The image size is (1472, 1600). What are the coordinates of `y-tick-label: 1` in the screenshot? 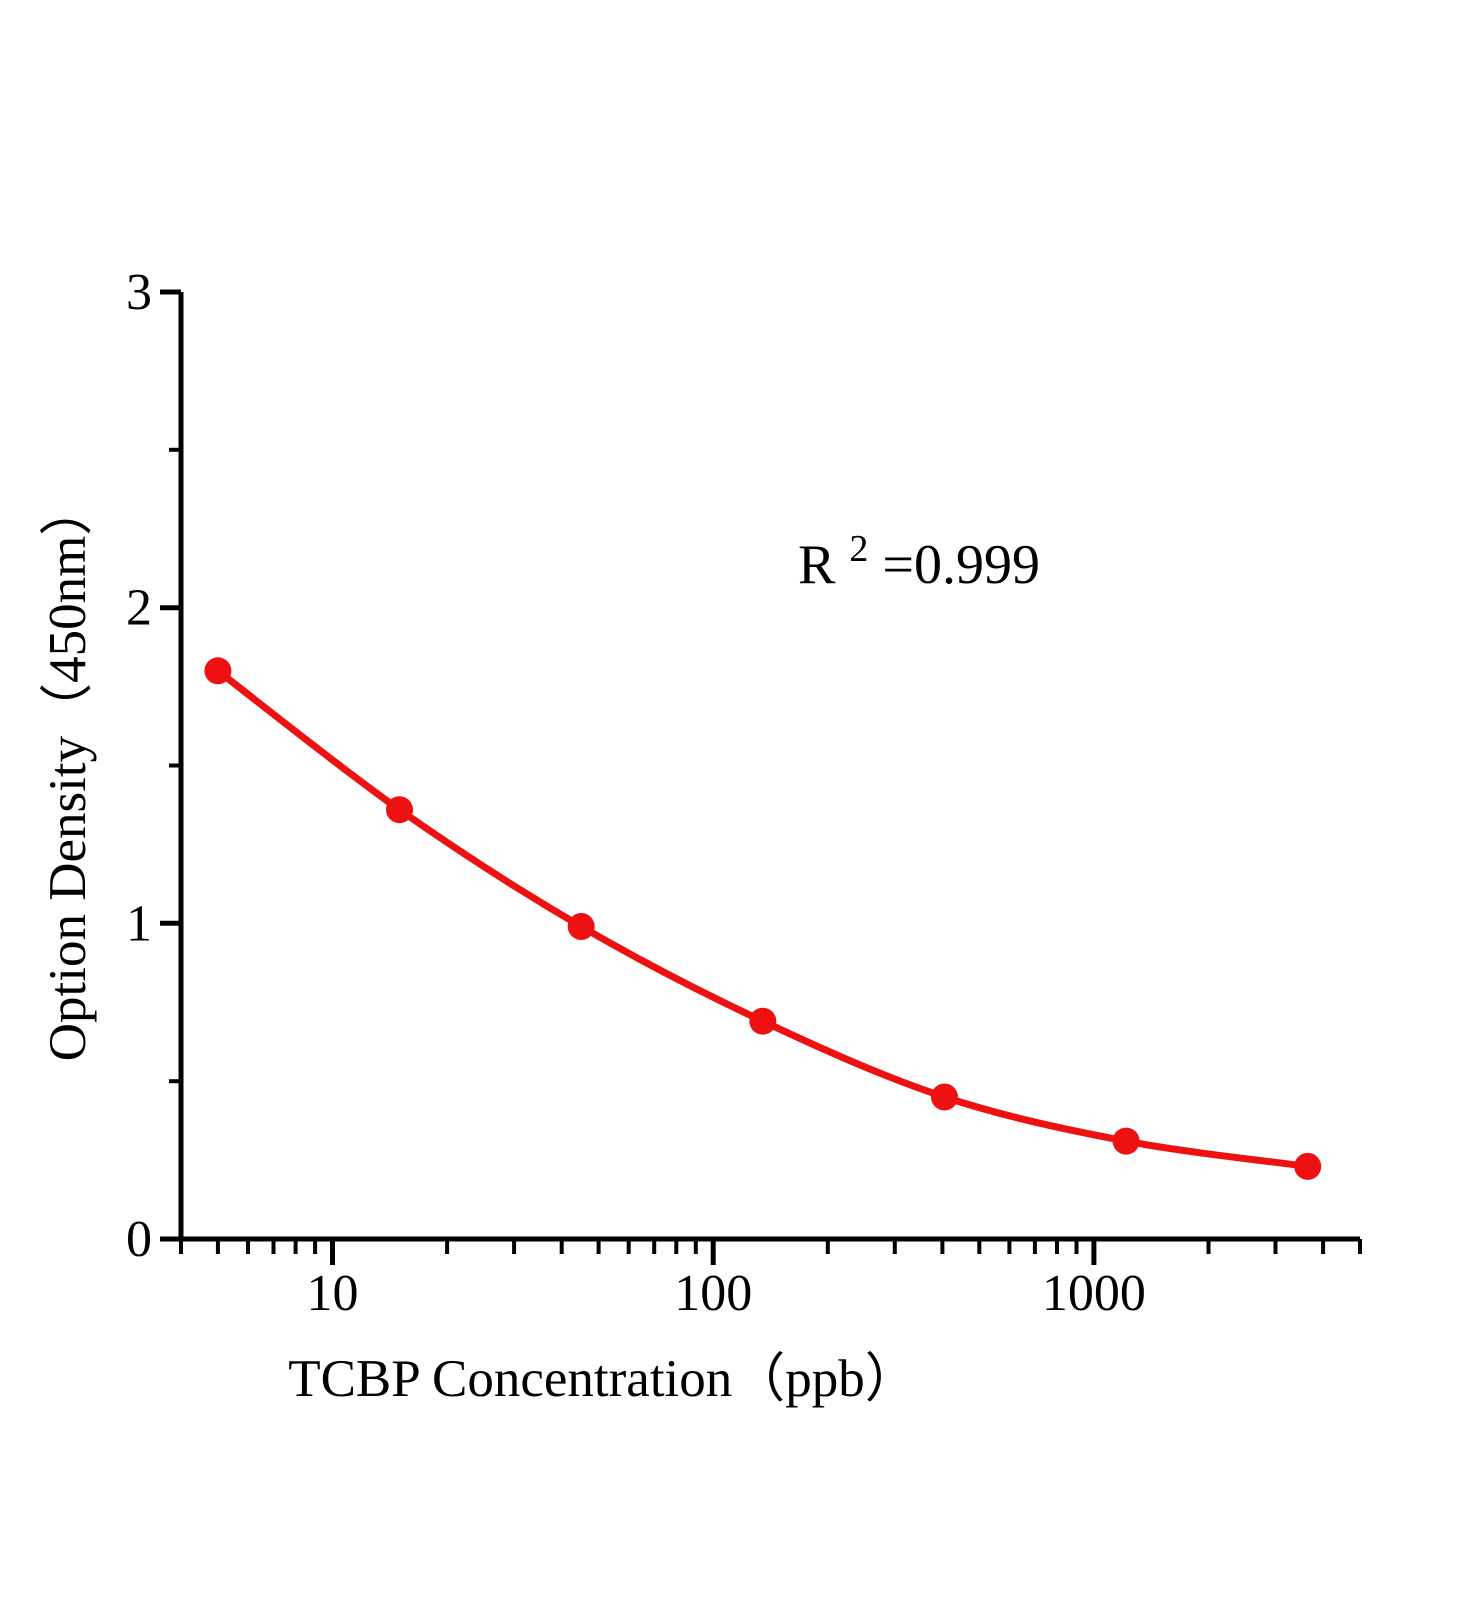 It's located at (139, 923).